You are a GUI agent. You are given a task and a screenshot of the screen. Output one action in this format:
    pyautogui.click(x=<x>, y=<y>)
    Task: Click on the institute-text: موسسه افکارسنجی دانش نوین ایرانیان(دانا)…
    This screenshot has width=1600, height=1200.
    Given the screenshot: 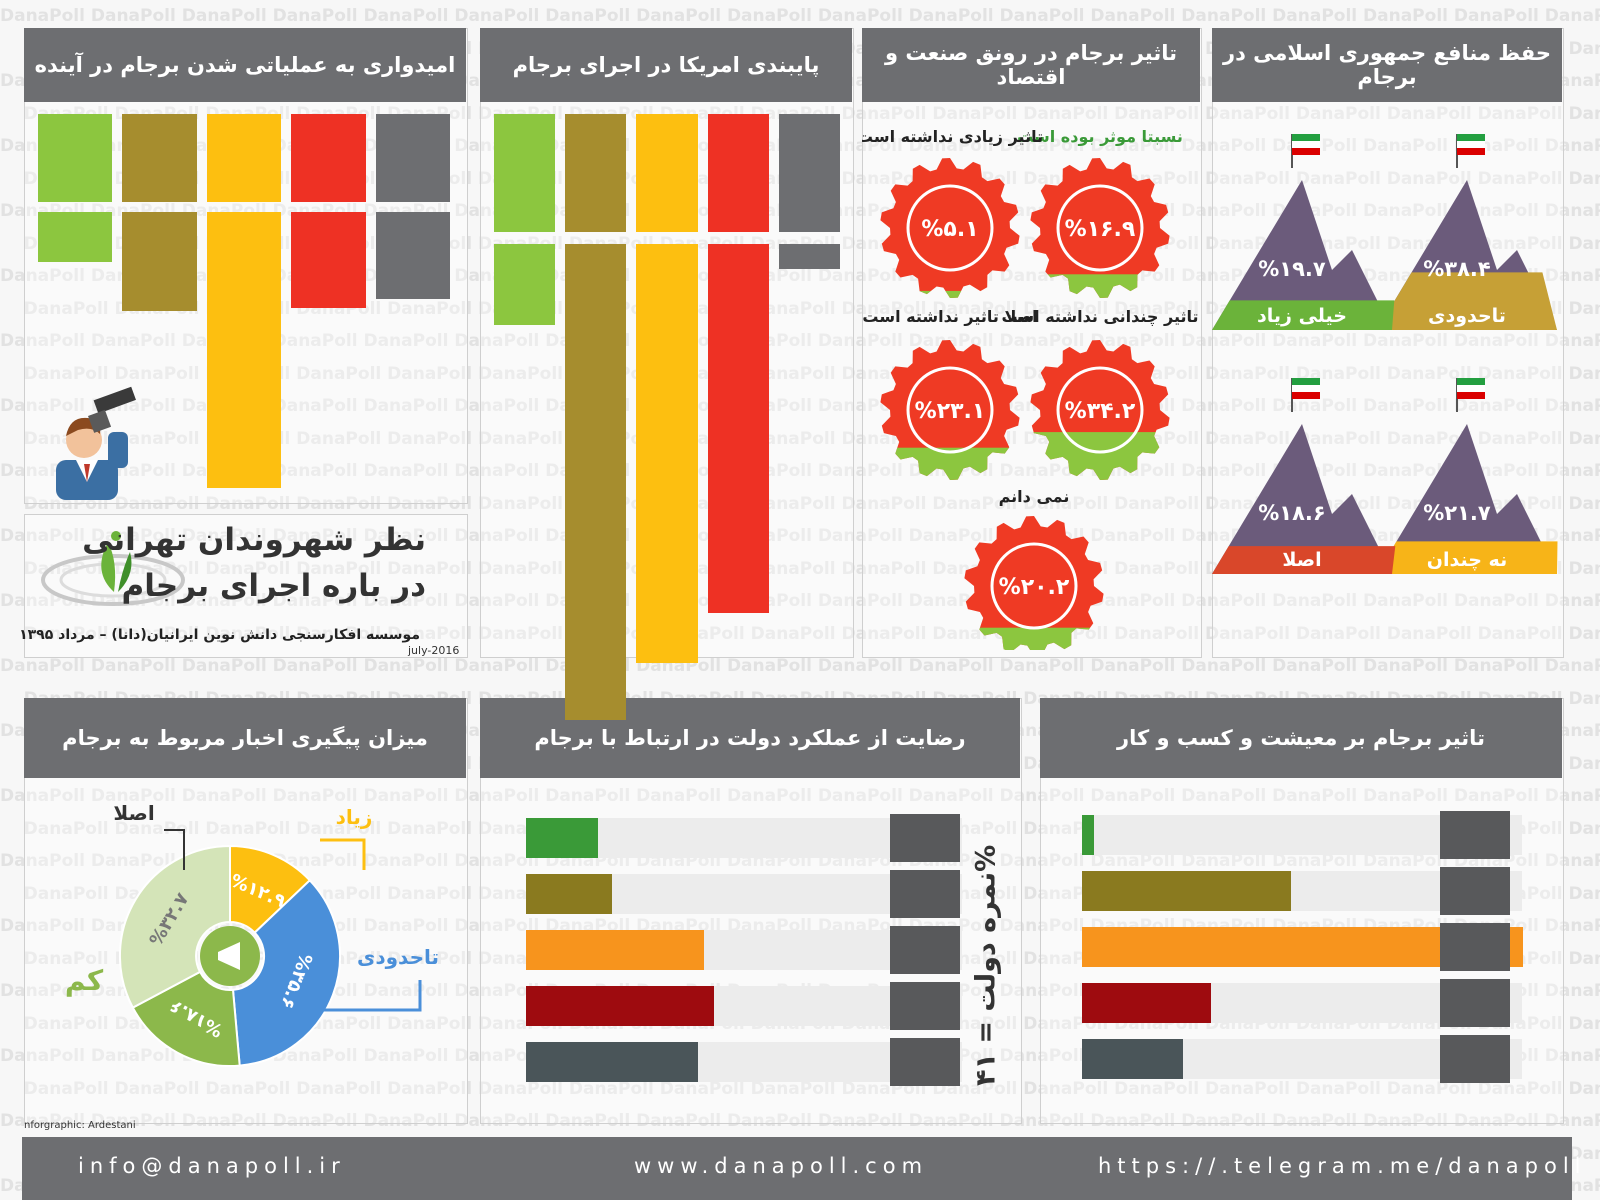 What is the action you would take?
    pyautogui.click(x=219, y=635)
    